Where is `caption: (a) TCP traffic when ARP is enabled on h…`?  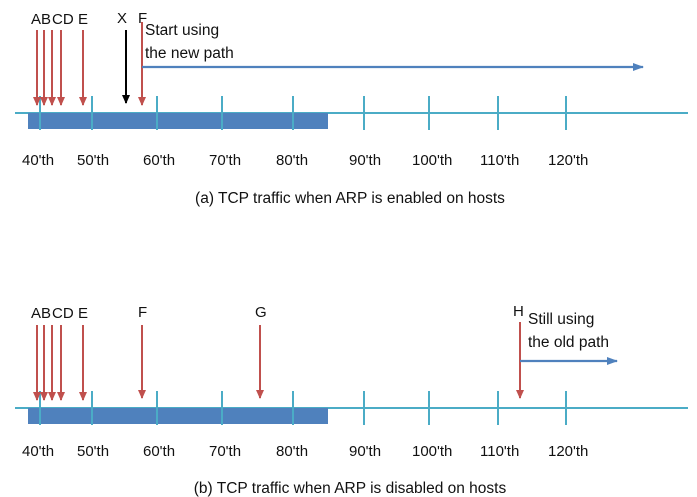 caption: (a) TCP traffic when ARP is enabled on h… is located at coordinates (350, 198).